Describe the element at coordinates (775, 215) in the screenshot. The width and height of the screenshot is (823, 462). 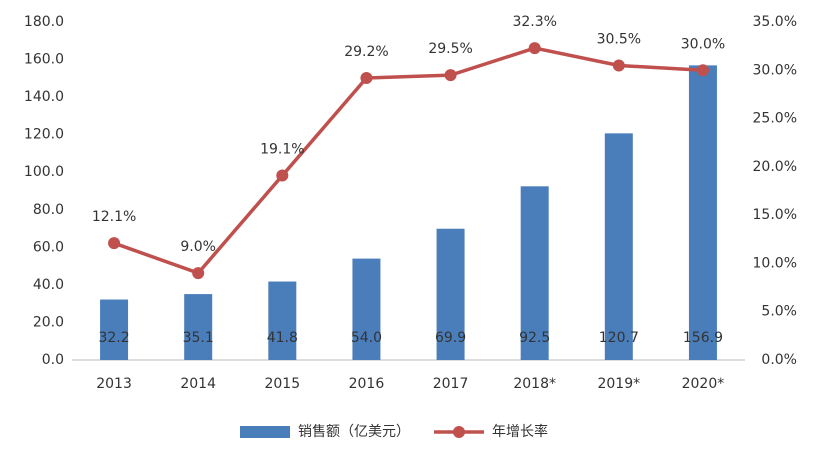
I see `y2-tick-label: 15.0%` at that location.